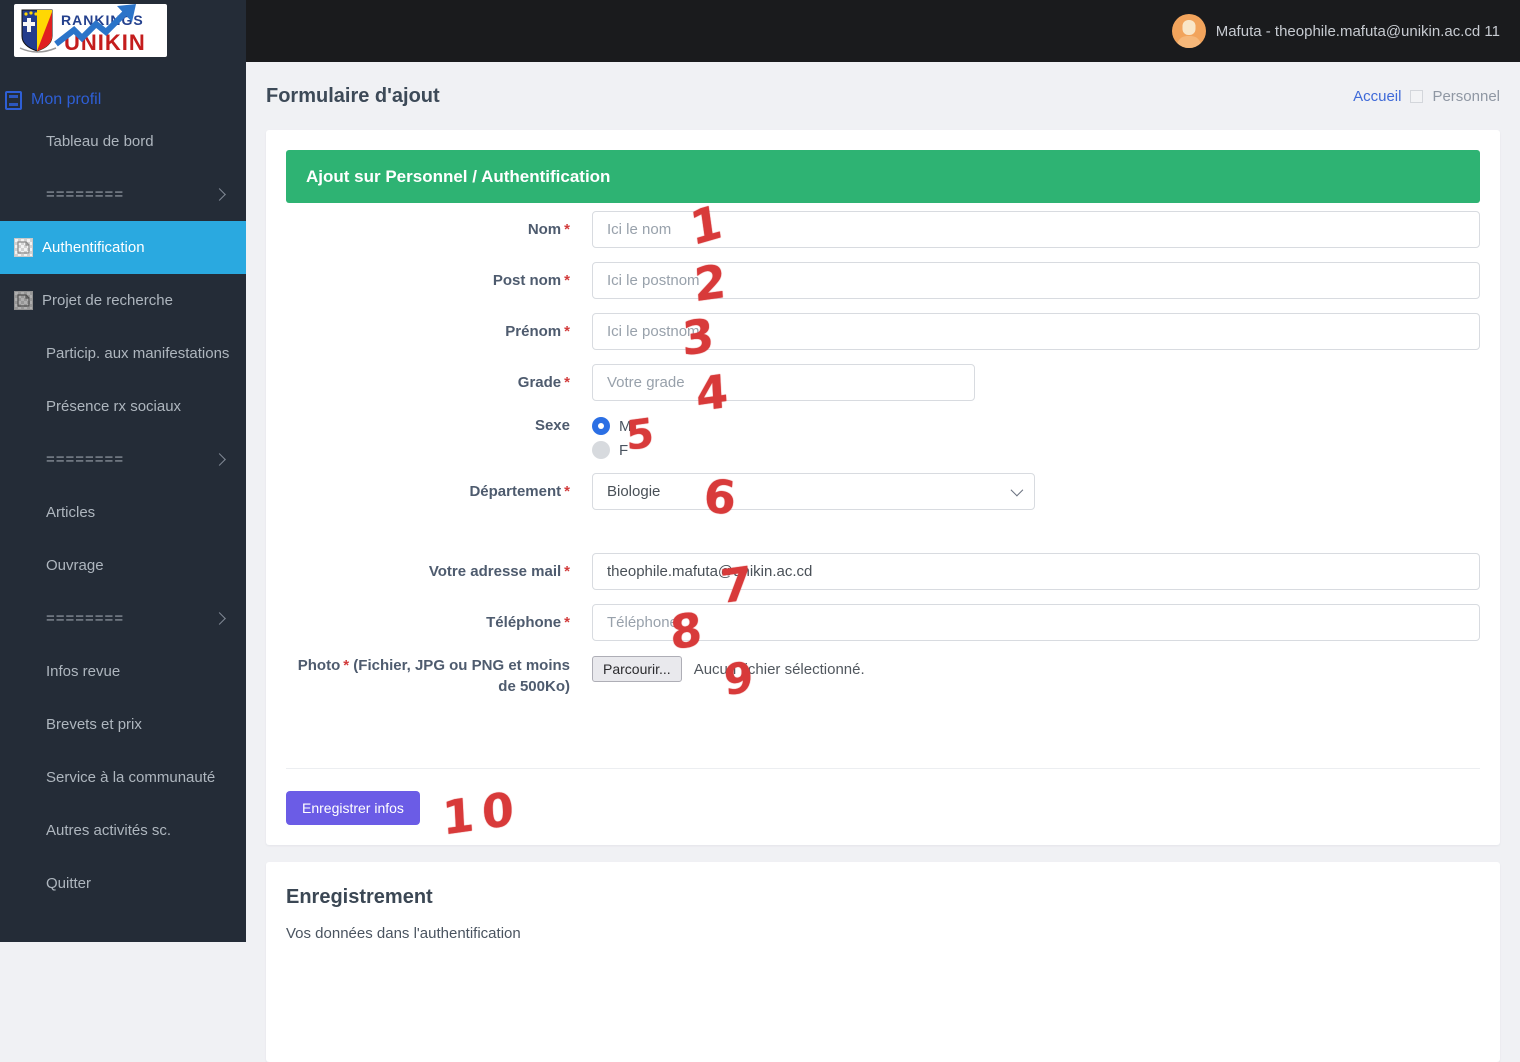 This screenshot has width=1520, height=1062. I want to click on telephone-label: Téléphone *, so click(528, 622).